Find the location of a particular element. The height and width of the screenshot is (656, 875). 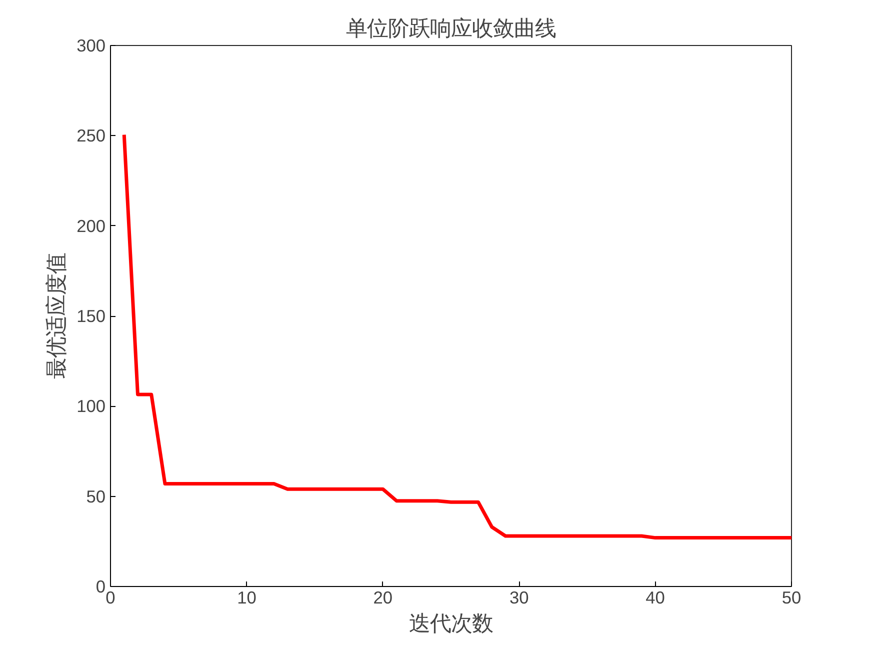

y-tick-label: 150 is located at coordinates (91, 316).